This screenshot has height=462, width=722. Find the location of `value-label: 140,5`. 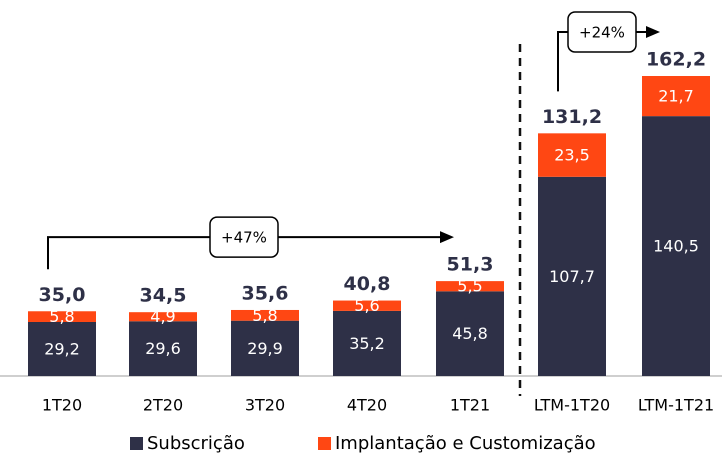

value-label: 140,5 is located at coordinates (676, 246).